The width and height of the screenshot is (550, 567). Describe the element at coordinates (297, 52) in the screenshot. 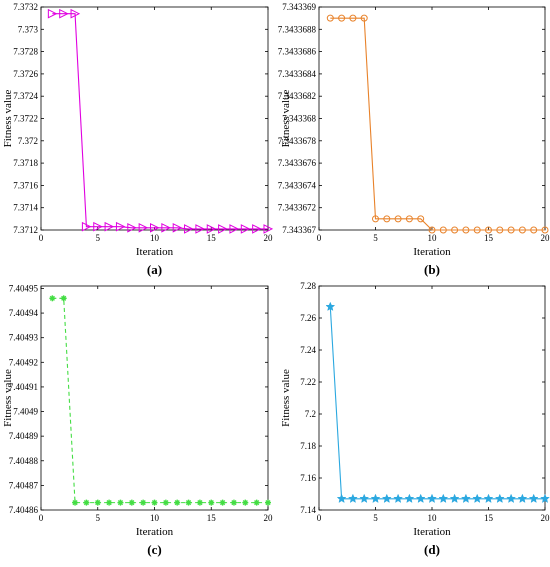

I see `y-tick-label: 7.3433686` at that location.